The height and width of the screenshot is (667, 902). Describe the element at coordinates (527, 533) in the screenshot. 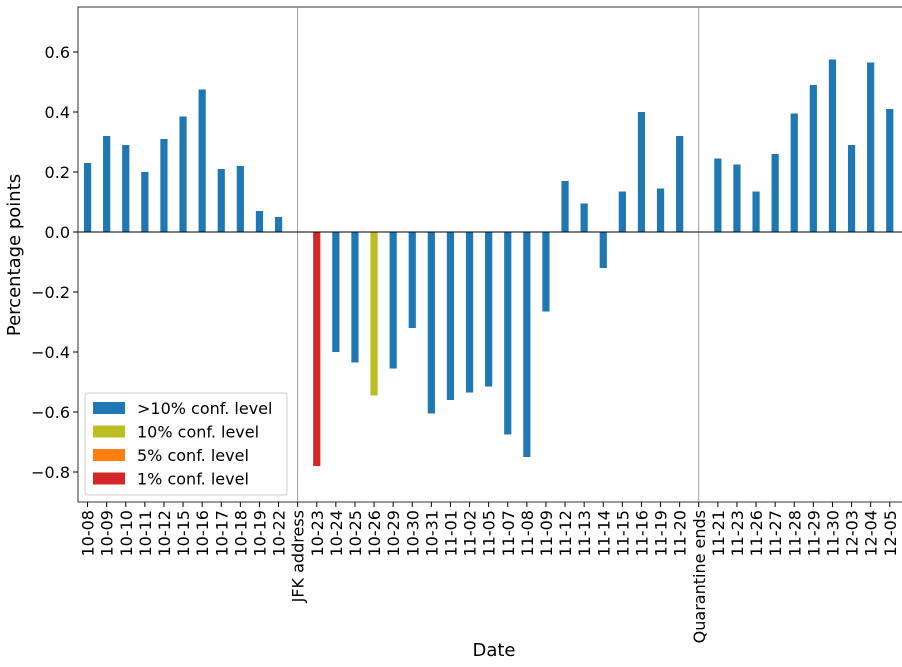

I see `x-tick-label: 11-08` at that location.